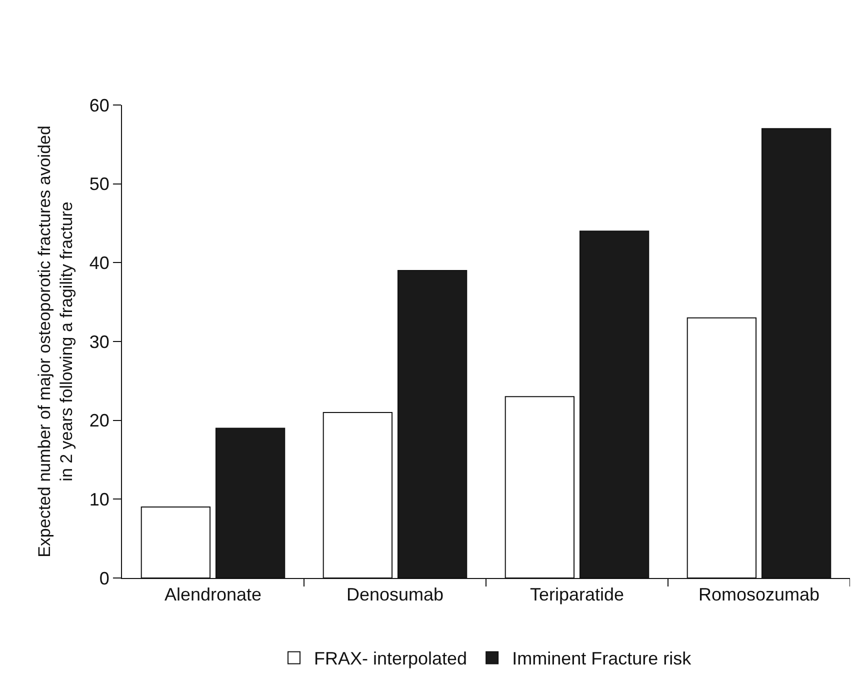 This screenshot has height=682, width=856. Describe the element at coordinates (104, 578) in the screenshot. I see `y-tick-label: 0` at that location.